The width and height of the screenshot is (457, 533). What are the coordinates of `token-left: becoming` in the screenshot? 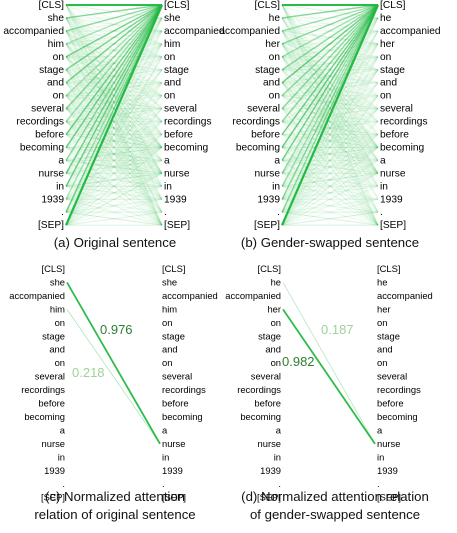 It's located at (258, 147).